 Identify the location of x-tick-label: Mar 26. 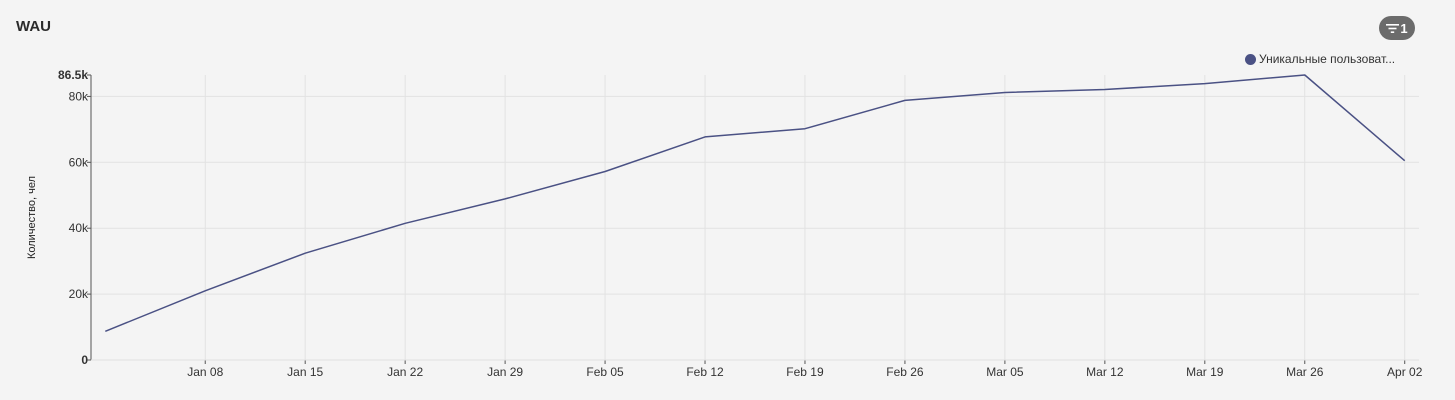
(1305, 372).